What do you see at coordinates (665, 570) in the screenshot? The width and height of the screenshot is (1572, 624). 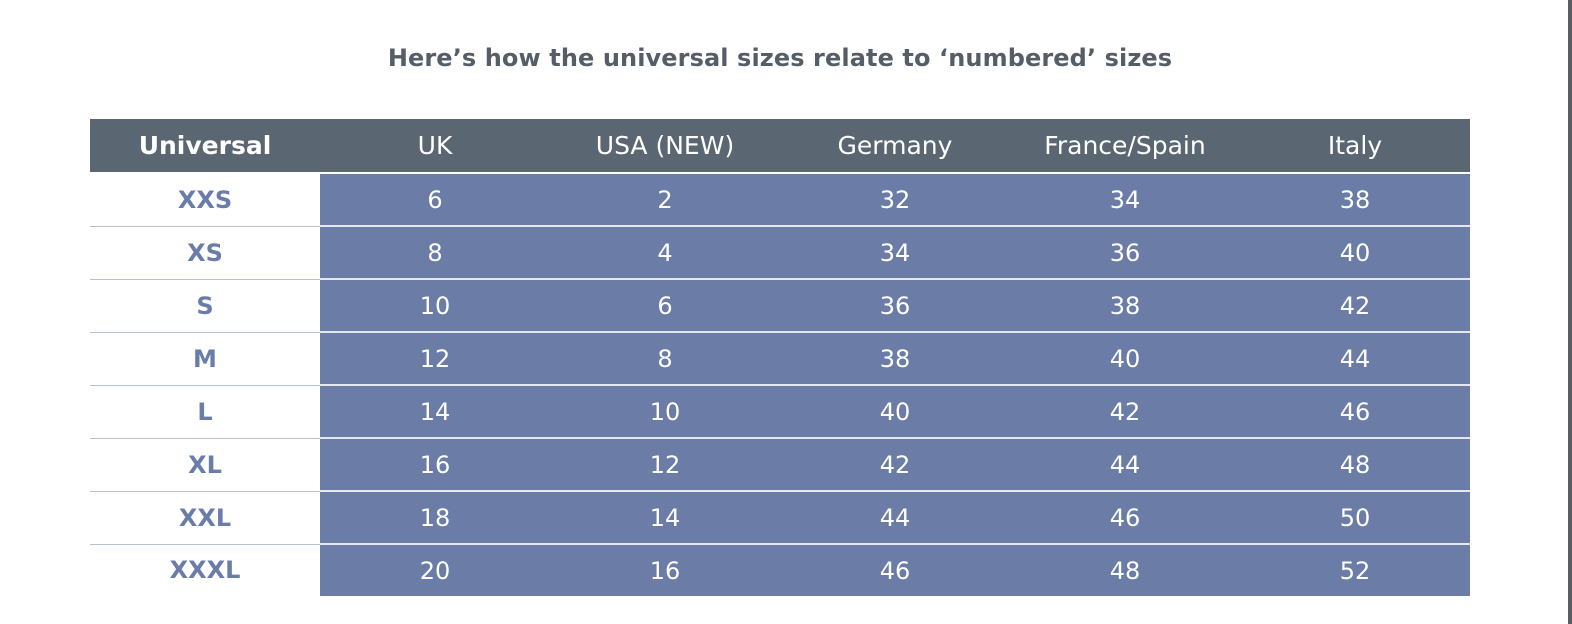 I see `usa-size-cell: 16` at bounding box center [665, 570].